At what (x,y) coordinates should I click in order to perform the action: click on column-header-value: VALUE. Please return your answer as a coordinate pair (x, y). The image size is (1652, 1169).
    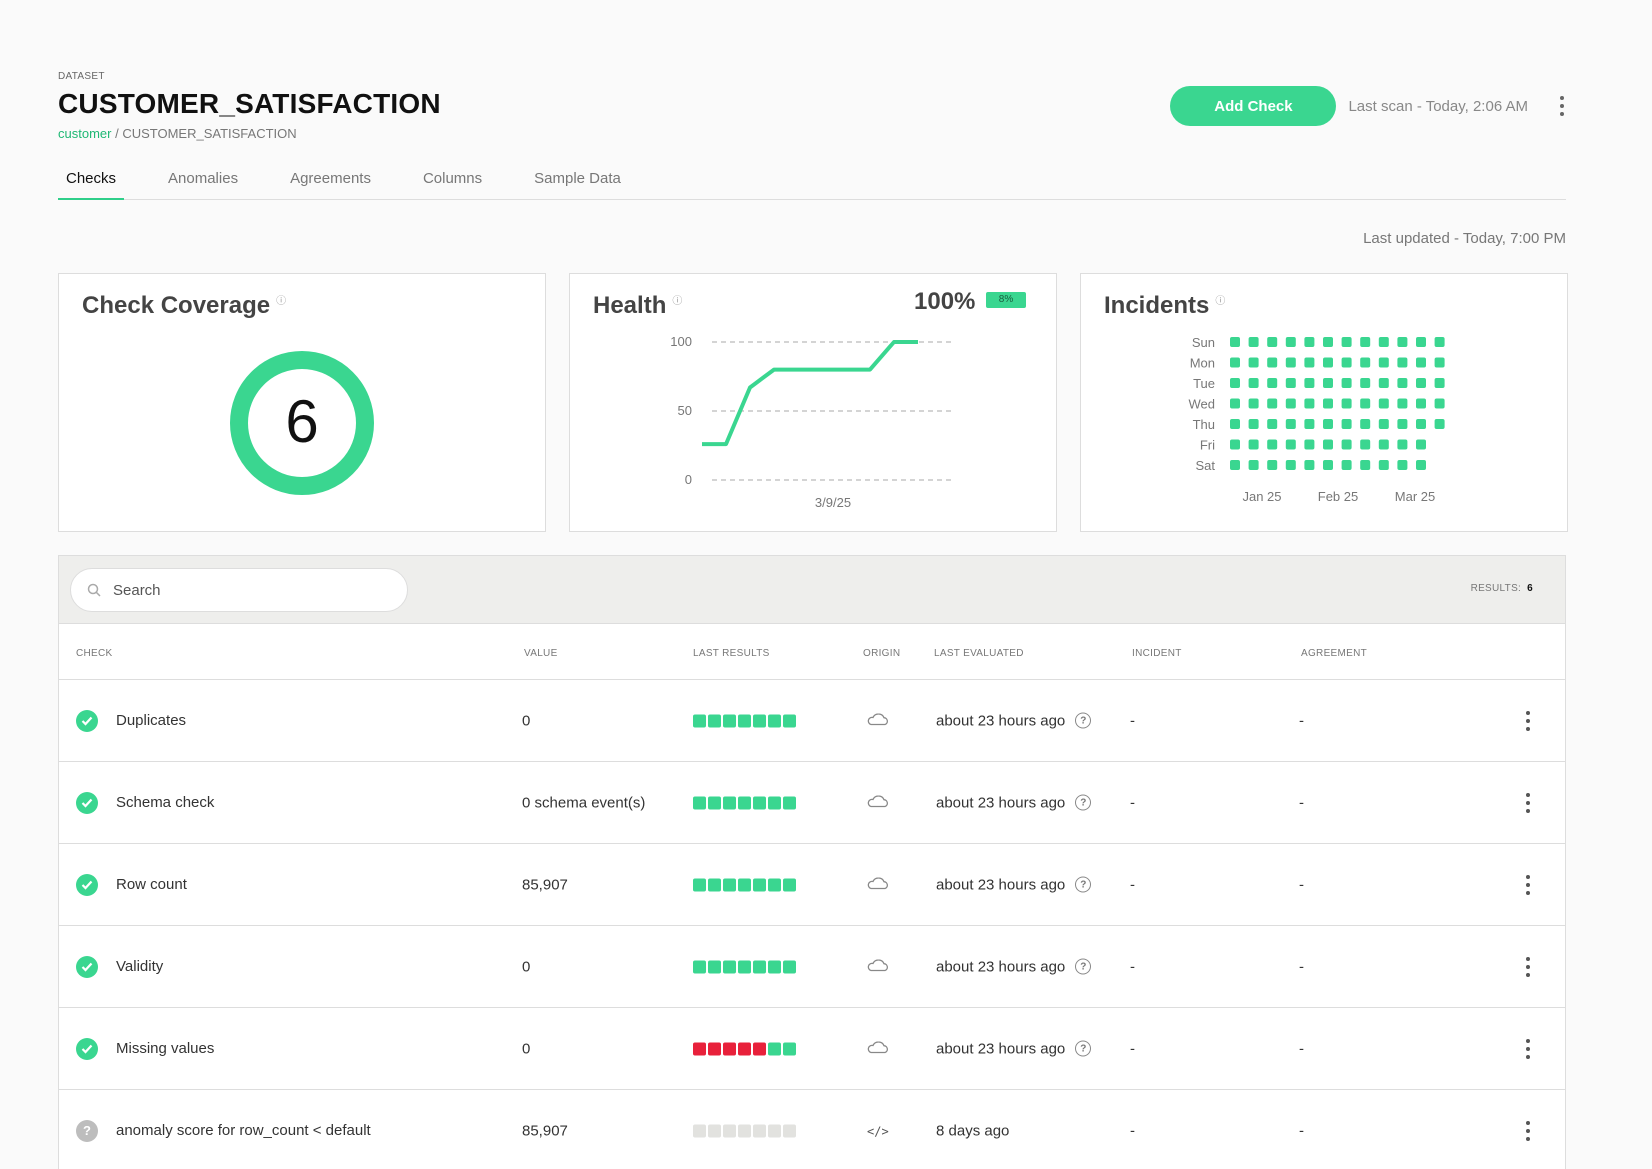
    Looking at the image, I should click on (541, 653).